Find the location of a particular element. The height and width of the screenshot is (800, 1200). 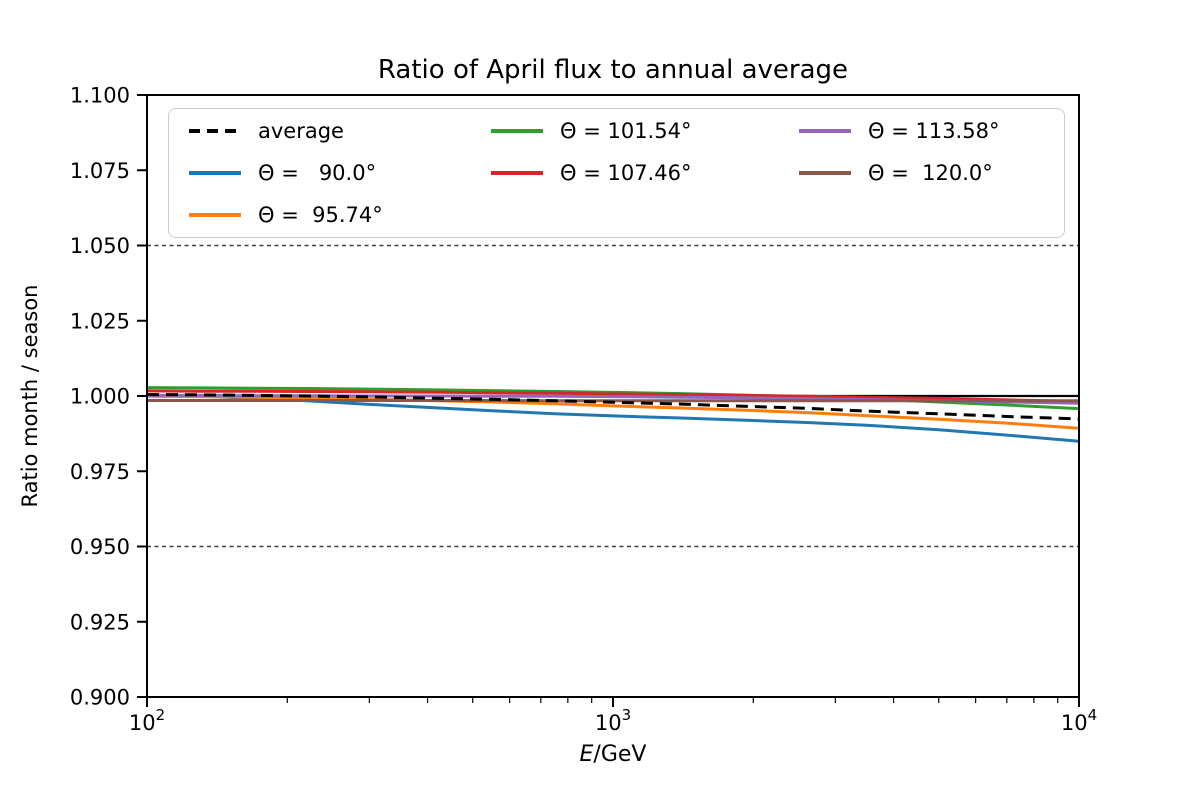

legend-entry-t95: Θ = 95.74° is located at coordinates (340, 215).